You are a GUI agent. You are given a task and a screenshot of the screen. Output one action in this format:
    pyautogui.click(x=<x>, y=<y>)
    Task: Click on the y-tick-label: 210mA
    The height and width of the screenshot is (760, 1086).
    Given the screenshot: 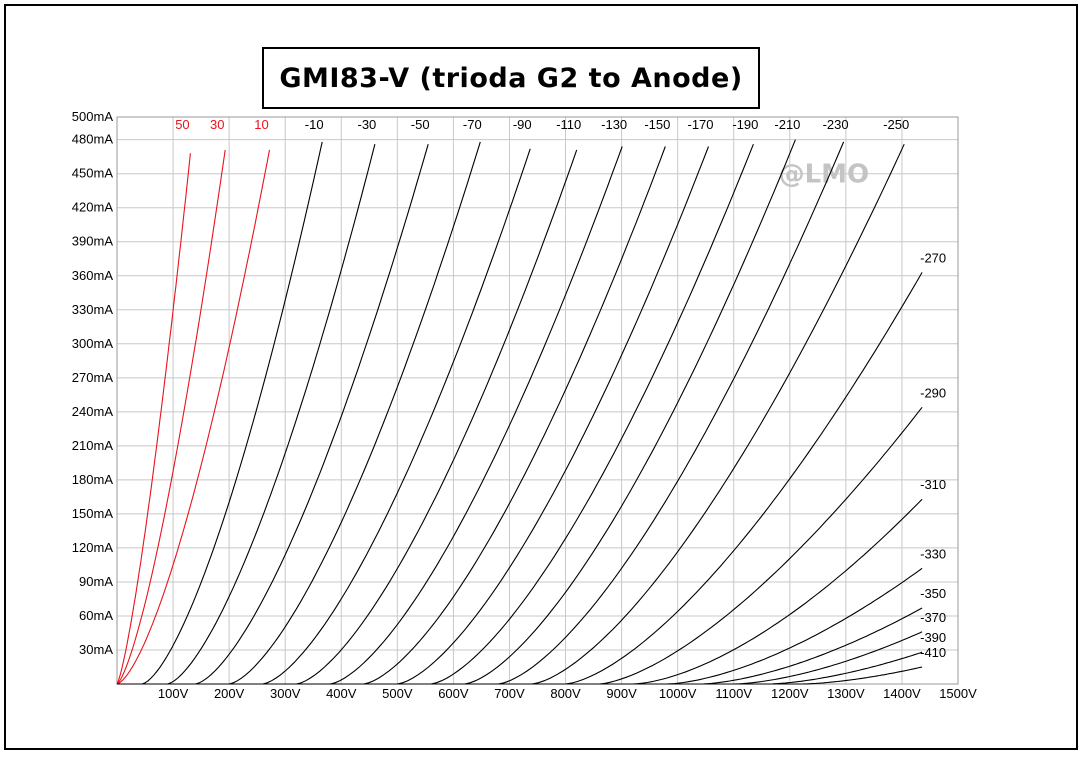 What is the action you would take?
    pyautogui.click(x=93, y=445)
    